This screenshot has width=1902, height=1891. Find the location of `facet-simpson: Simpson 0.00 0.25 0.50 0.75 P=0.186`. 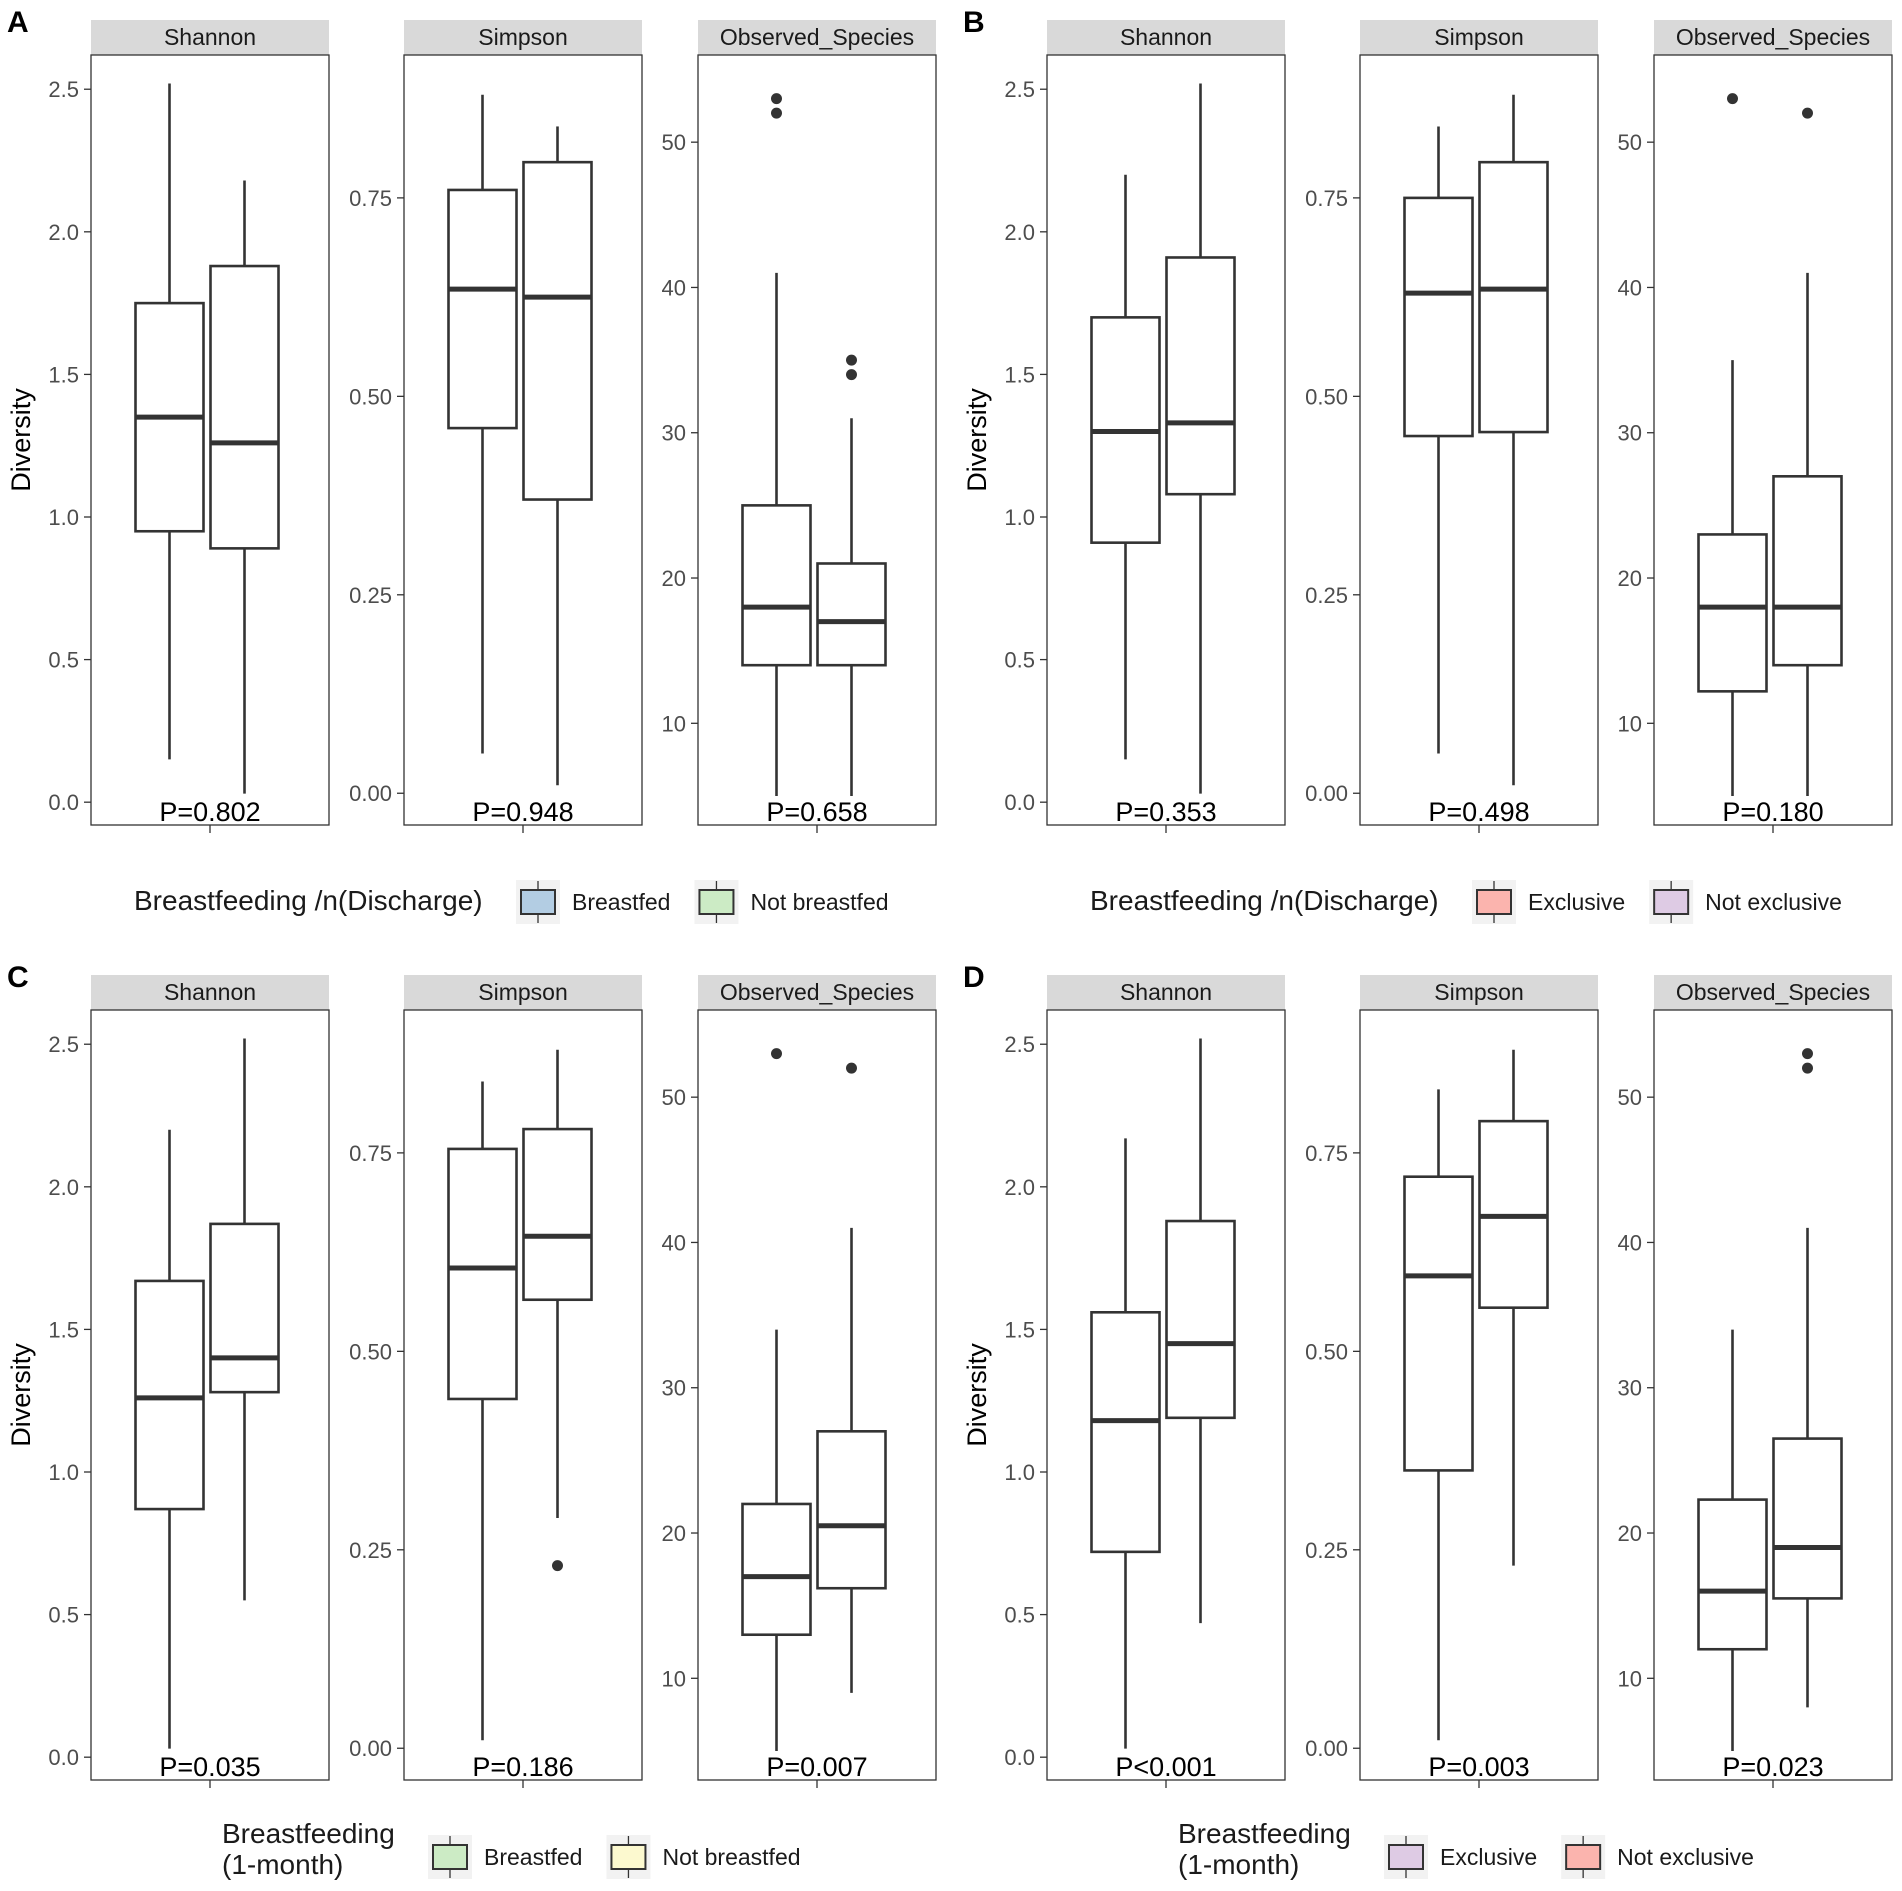

facet-simpson: Simpson 0.00 0.25 0.50 0.75 P=0.186 is located at coordinates (496, 1381).